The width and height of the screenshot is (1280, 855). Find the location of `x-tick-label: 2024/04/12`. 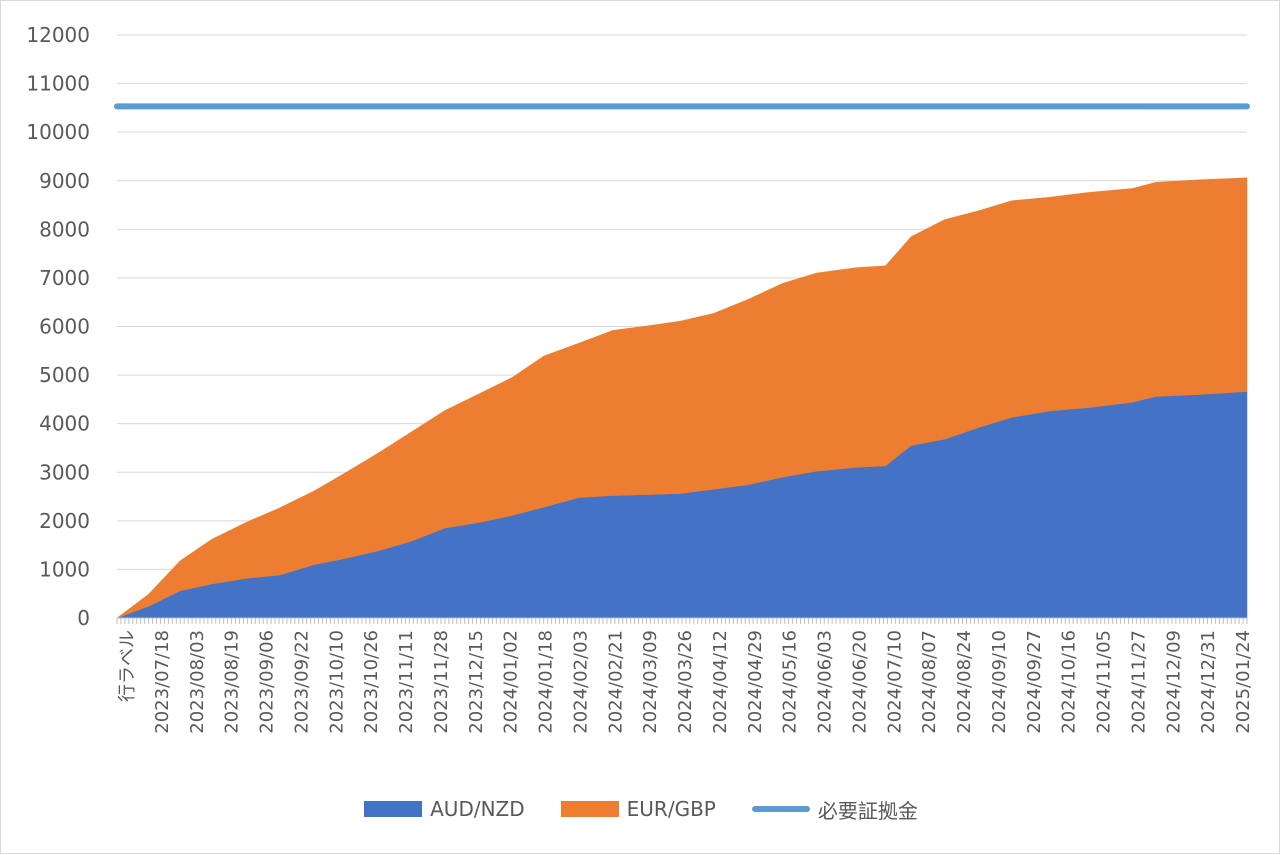

x-tick-label: 2024/04/12 is located at coordinates (720, 682).